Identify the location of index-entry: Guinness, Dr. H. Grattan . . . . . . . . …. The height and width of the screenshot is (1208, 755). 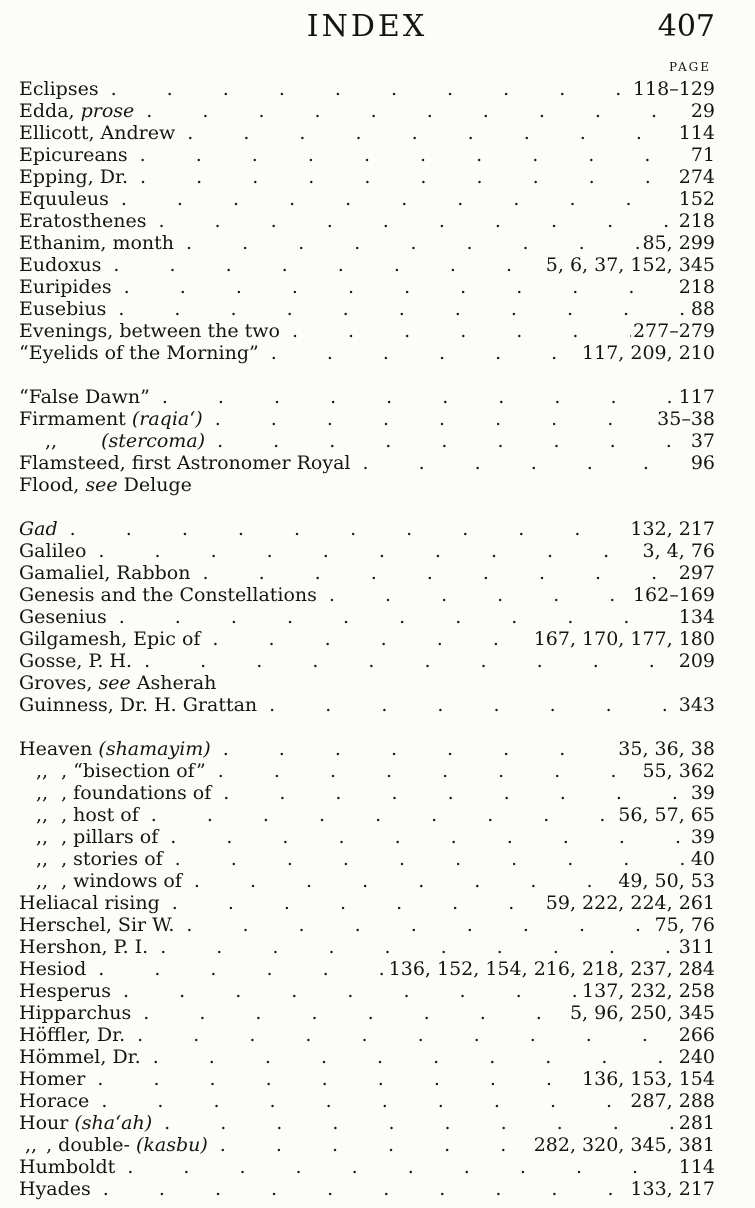
(367, 705).